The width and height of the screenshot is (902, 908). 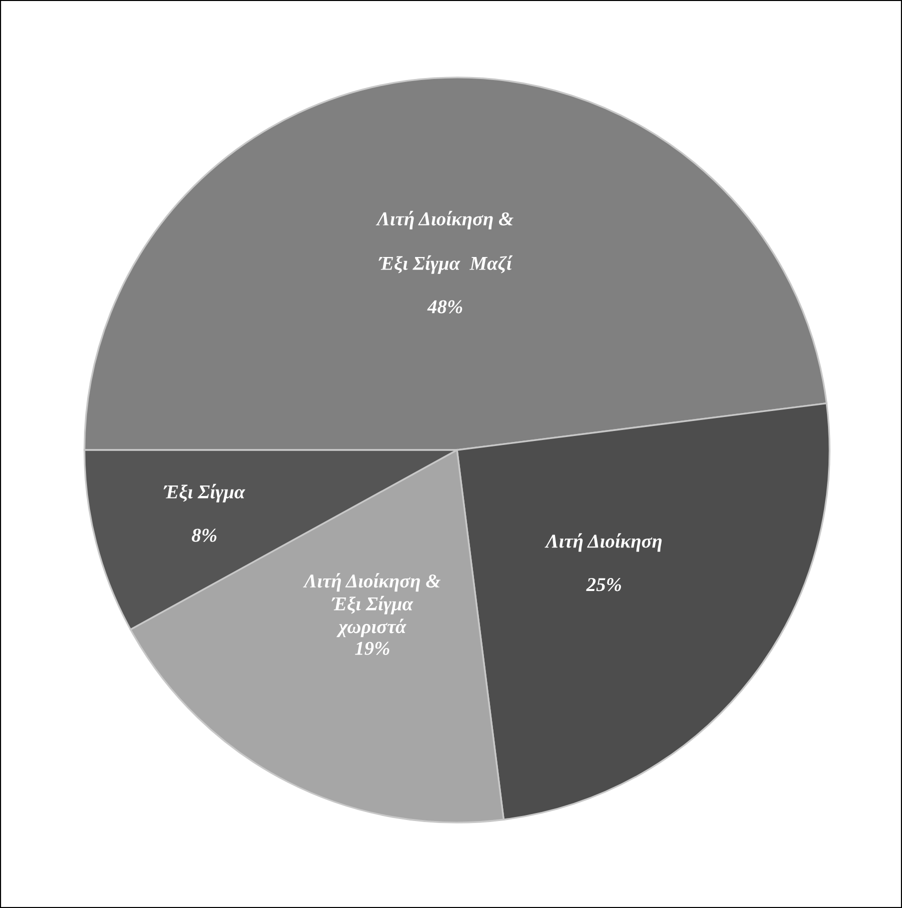 I want to click on data-label: 8%, so click(x=204, y=535).